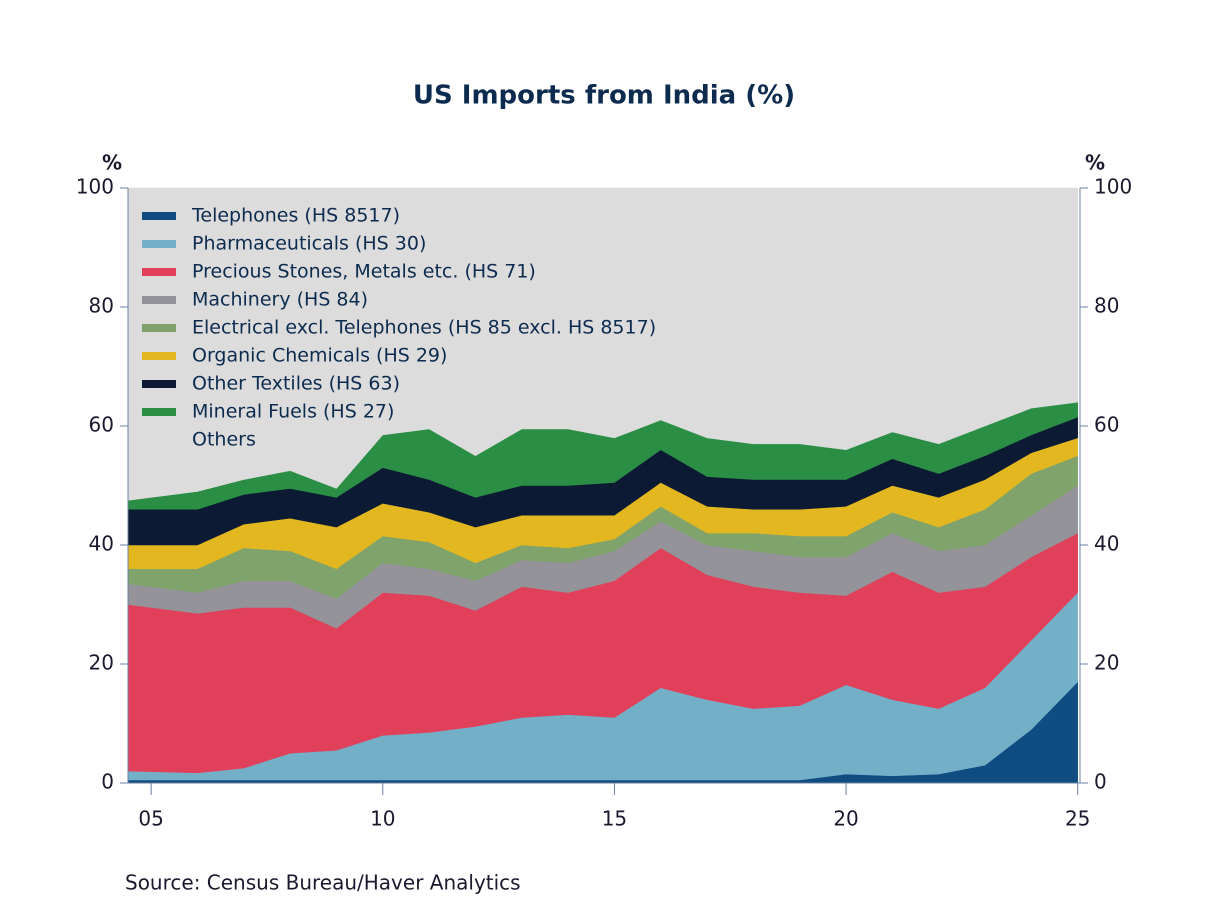 This screenshot has width=1208, height=906. What do you see at coordinates (1100, 782) in the screenshot?
I see `y2-tick-label: 0` at bounding box center [1100, 782].